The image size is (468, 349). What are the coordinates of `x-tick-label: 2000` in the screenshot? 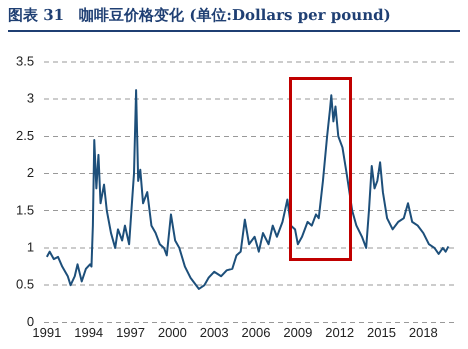 It's located at (172, 332).